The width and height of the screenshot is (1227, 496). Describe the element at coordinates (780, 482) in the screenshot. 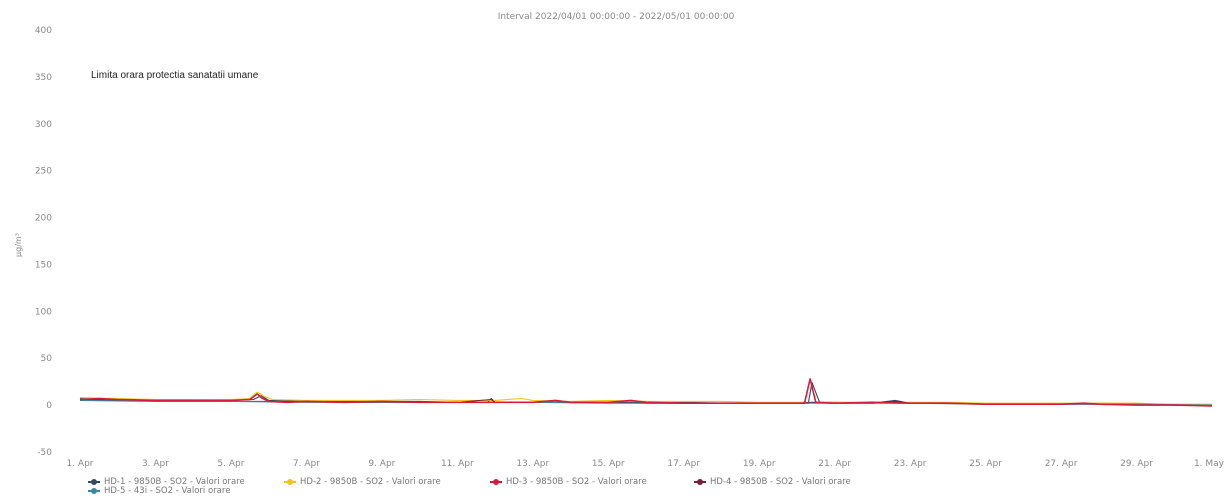

I see `legend-label: HD-4 - 9850B - SO2 - Valori orare` at that location.